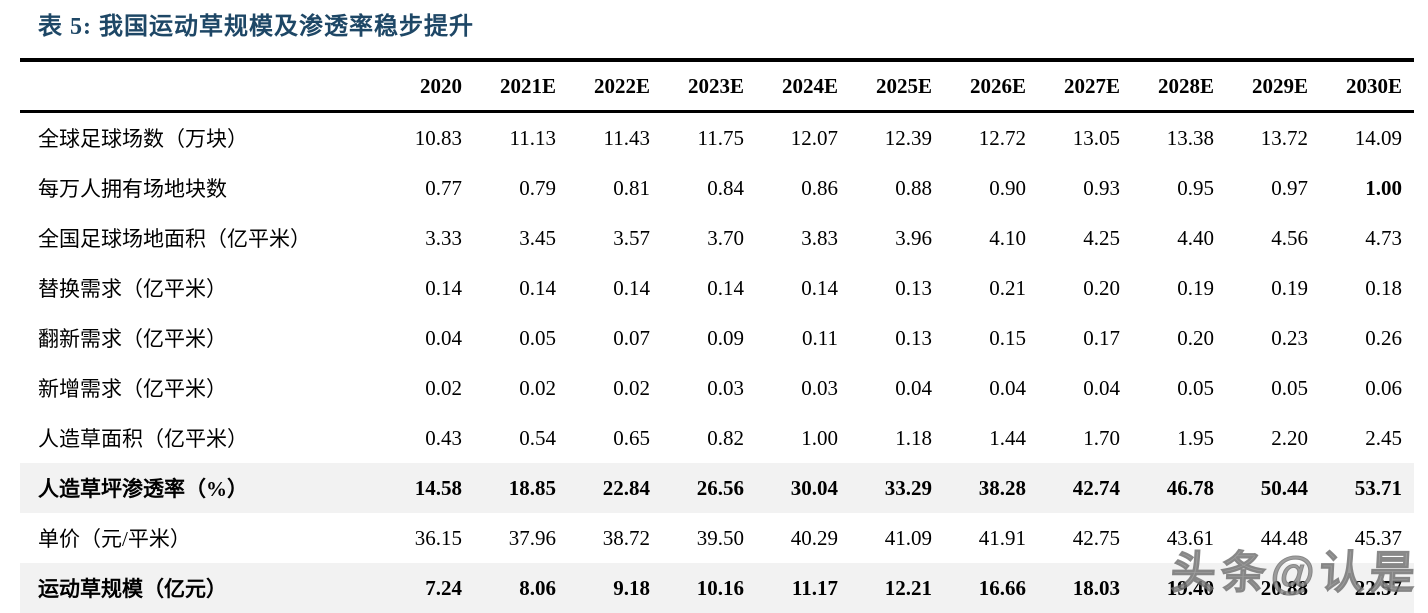 Image resolution: width=1428 pixels, height=613 pixels. I want to click on value-cell: 9.18, so click(603, 588).